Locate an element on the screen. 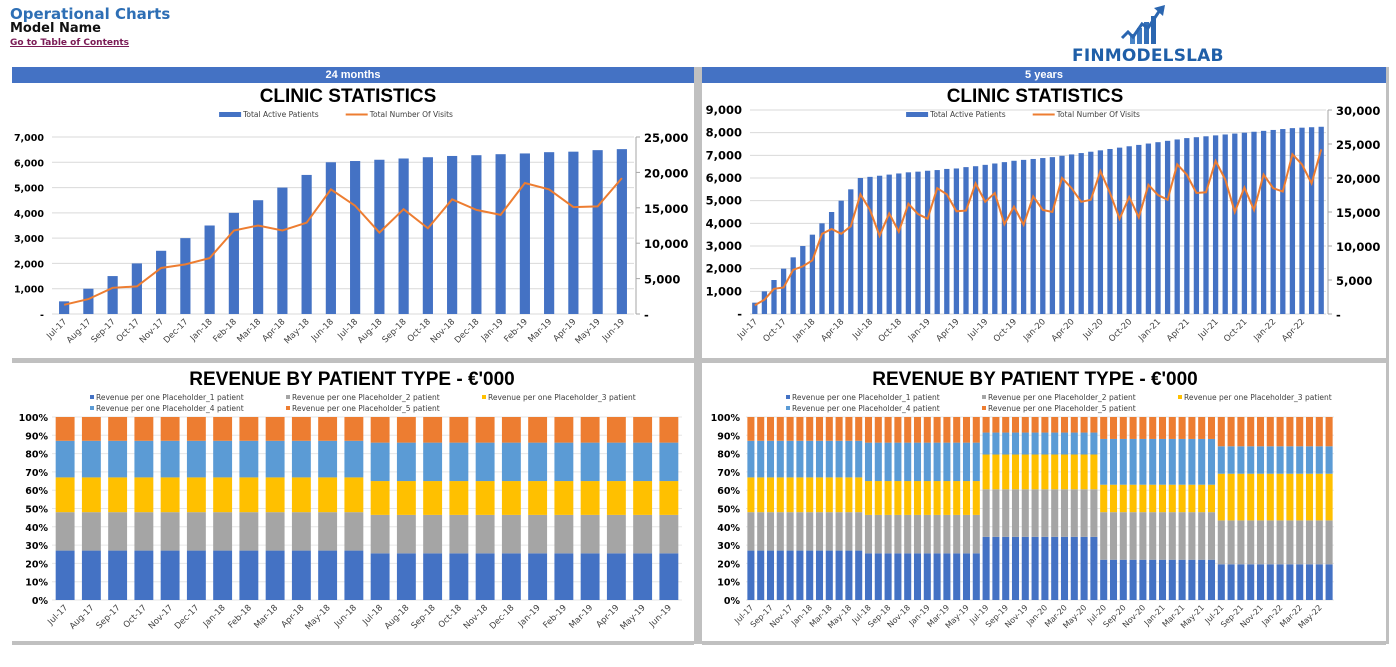 Image resolution: width=1396 pixels, height=667 pixels. y-tick-label: 100% is located at coordinates (726, 418).